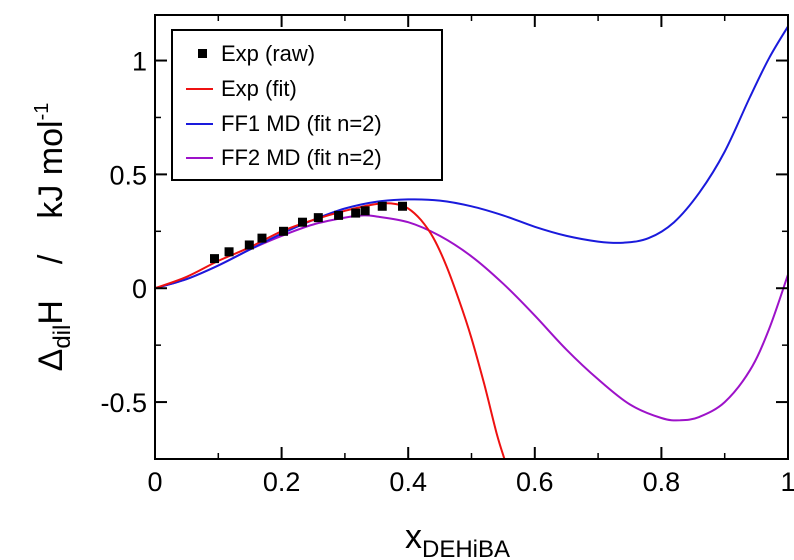 Image resolution: width=794 pixels, height=560 pixels. What do you see at coordinates (466, 548) in the screenshot?
I see `x-axis-label-sub: DEHiBA` at bounding box center [466, 548].